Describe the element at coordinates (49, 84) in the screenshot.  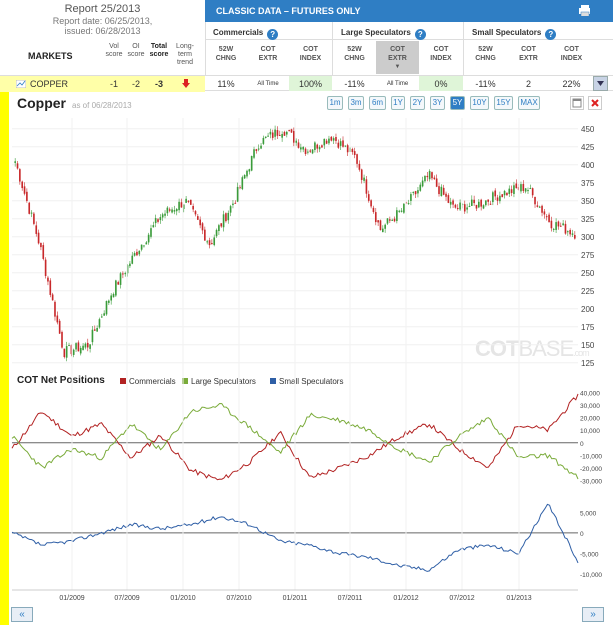
I see `market-name: COPPER` at that location.